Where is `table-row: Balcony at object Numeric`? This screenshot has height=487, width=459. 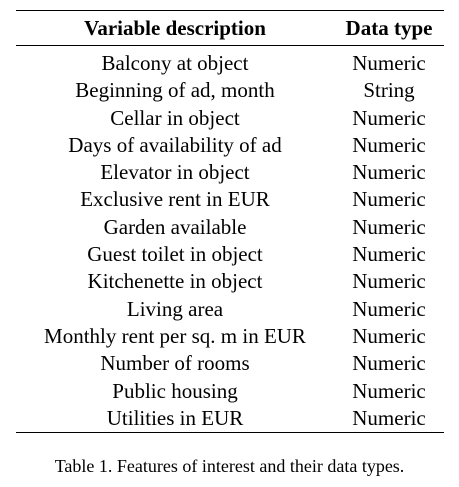
table-row: Balcony at object Numeric is located at coordinates (230, 63).